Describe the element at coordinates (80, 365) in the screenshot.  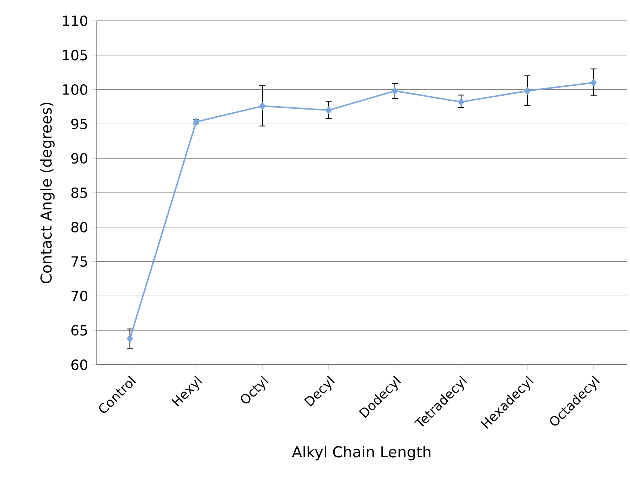
I see `y-tick-label: 60` at that location.